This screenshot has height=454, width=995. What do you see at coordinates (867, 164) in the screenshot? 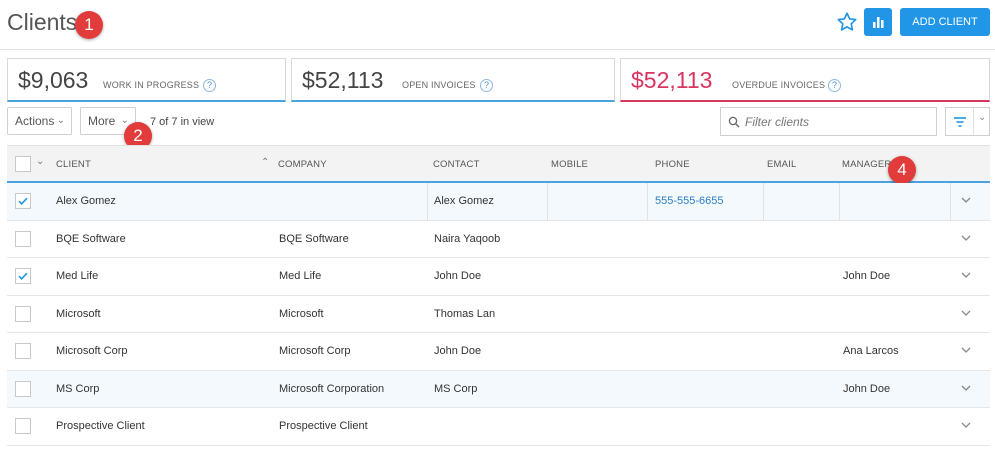
I see `column-header-manager: MANAGER` at bounding box center [867, 164].